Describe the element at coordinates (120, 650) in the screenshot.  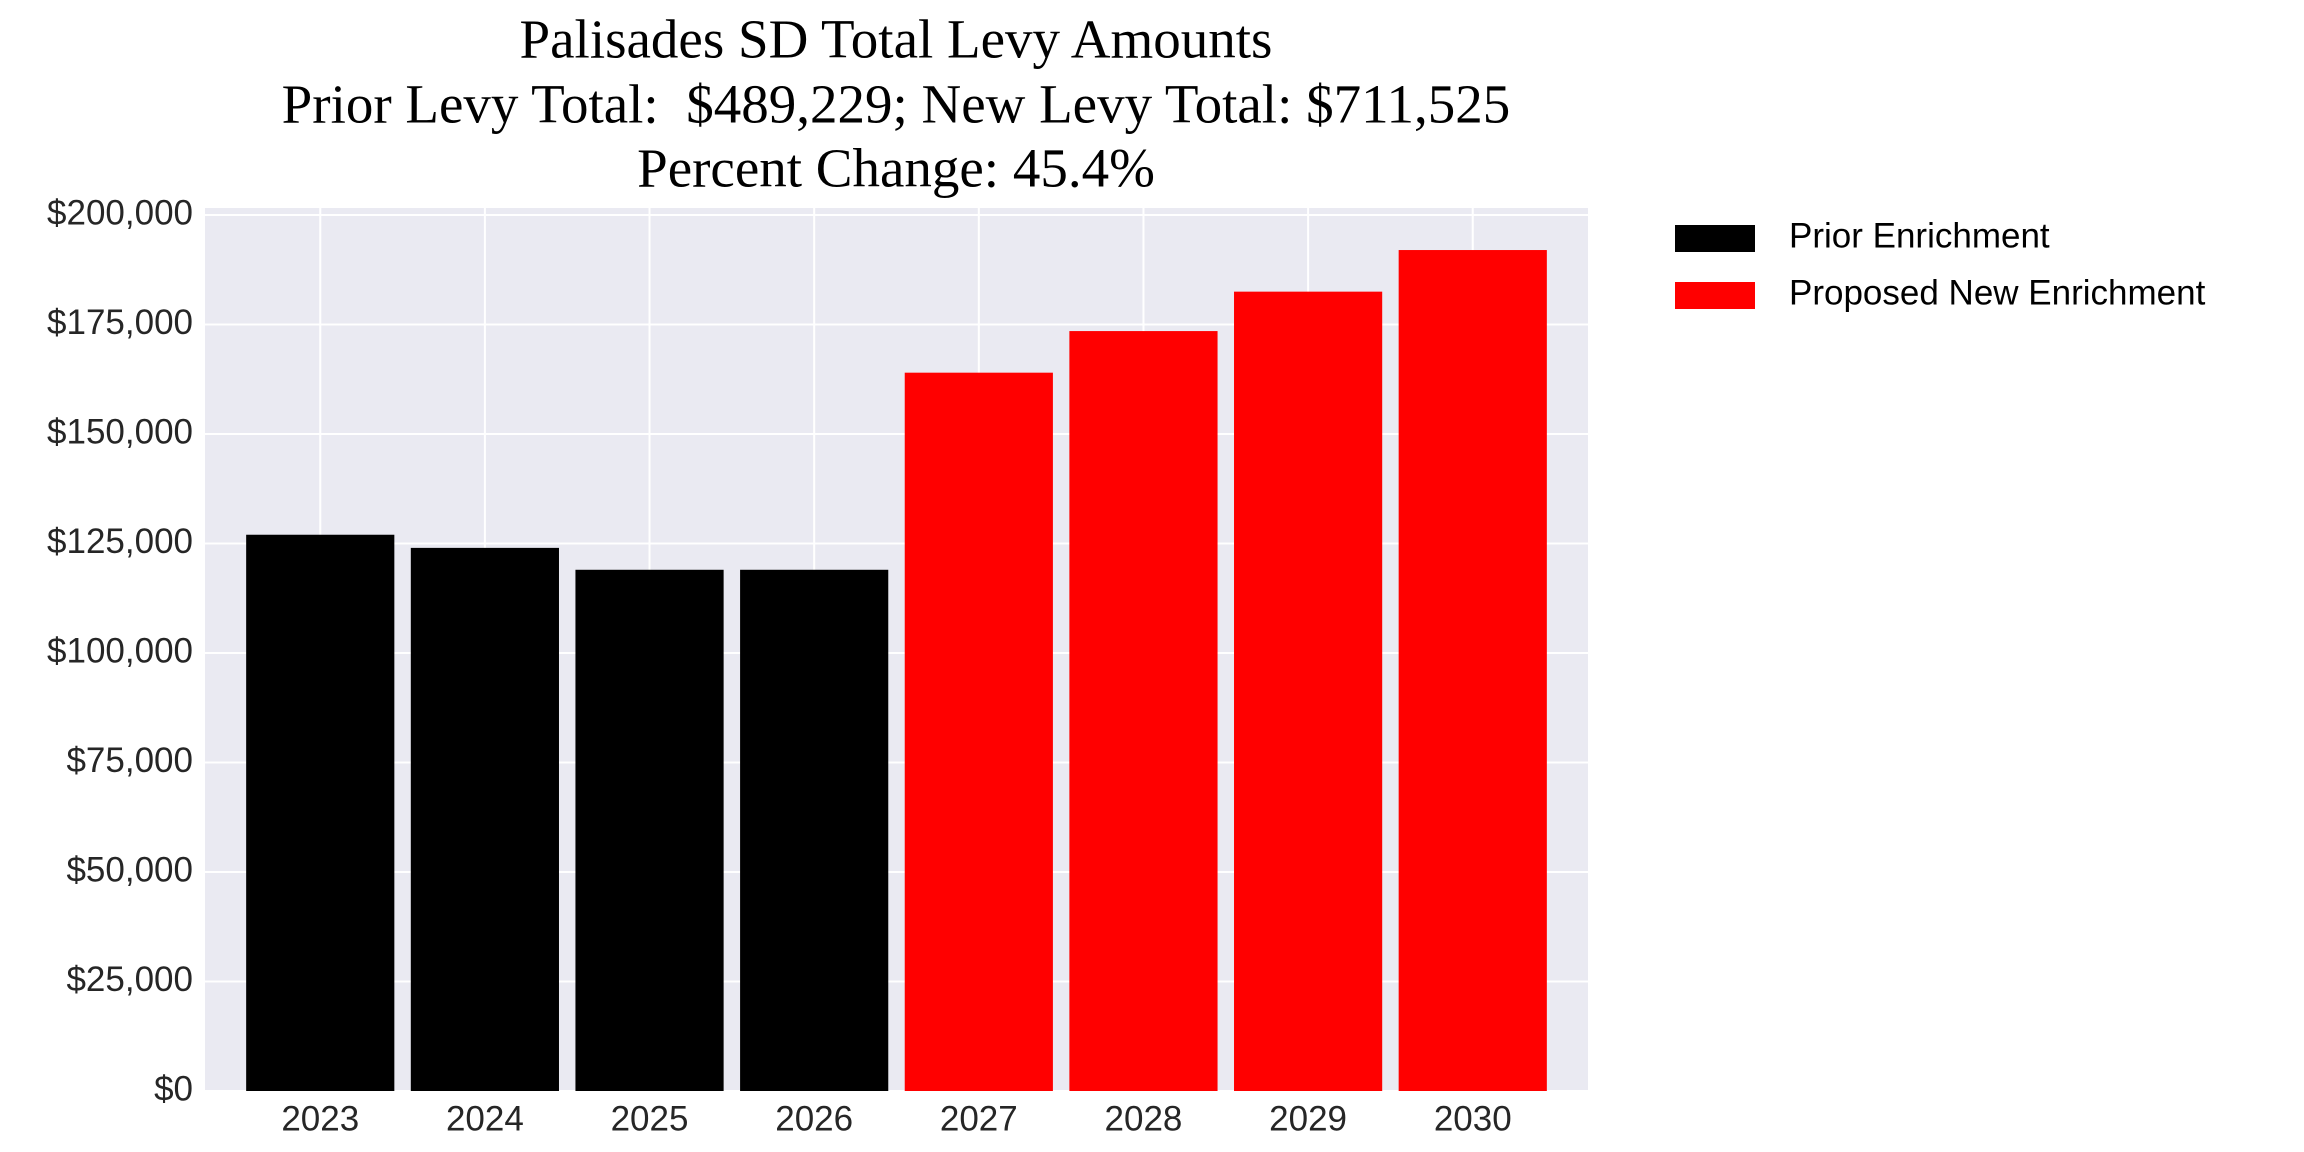
I see `y-tick-label: $100,000` at that location.